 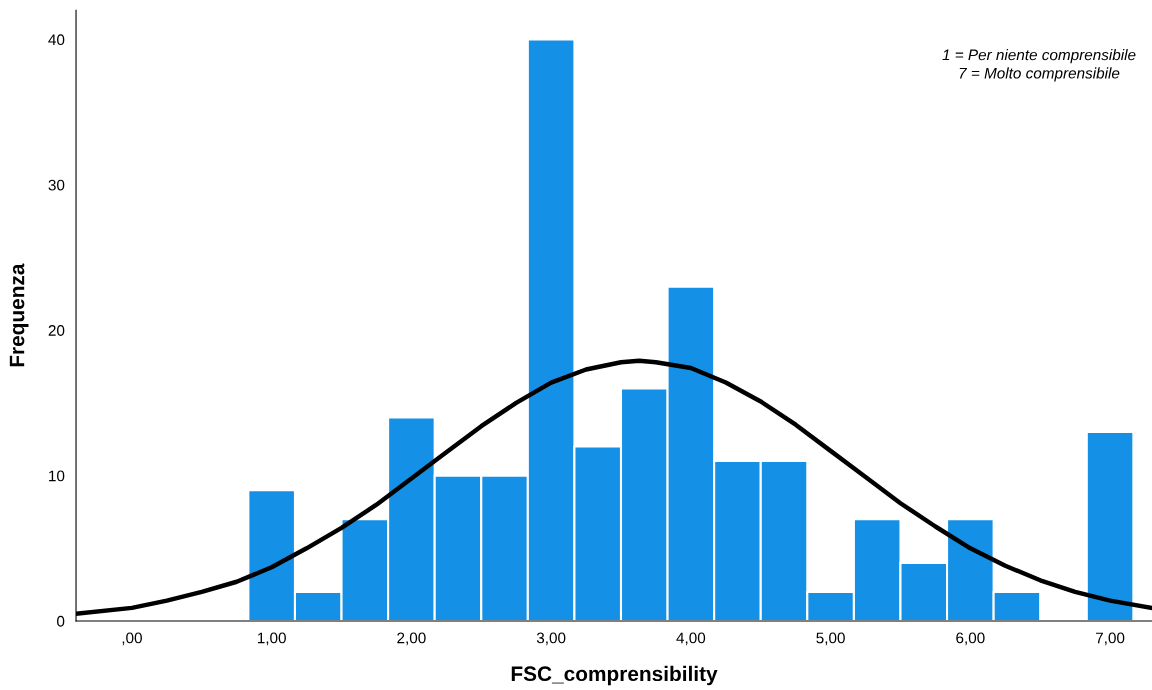 I want to click on x-tick-label: ,00, so click(x=132, y=639).